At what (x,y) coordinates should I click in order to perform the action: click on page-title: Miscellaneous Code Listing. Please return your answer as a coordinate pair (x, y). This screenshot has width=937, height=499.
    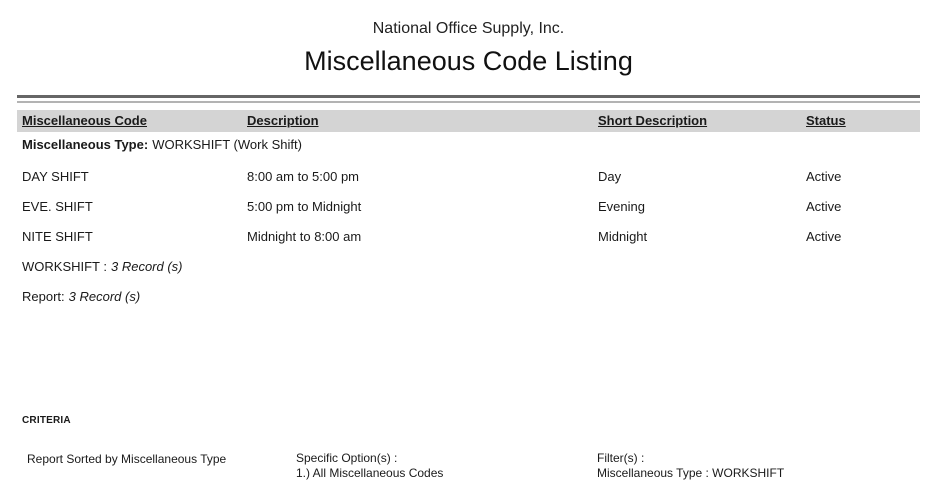
    Looking at the image, I should click on (468, 61).